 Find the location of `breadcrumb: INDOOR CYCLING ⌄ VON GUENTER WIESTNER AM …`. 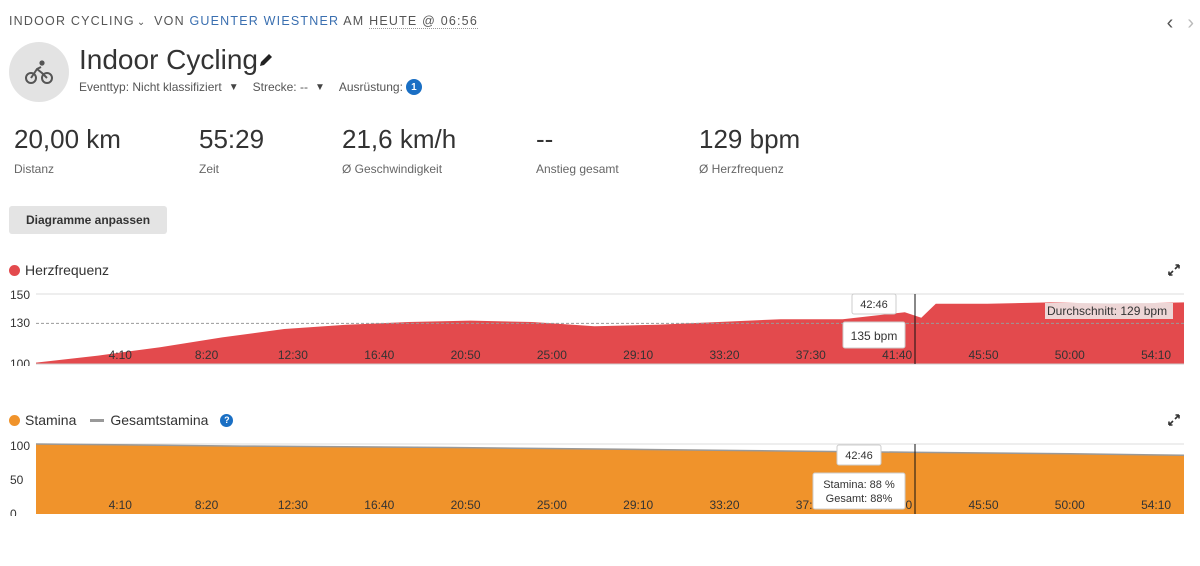

breadcrumb: INDOOR CYCLING ⌄ VON GUENTER WIESTNER AM … is located at coordinates (243, 21).